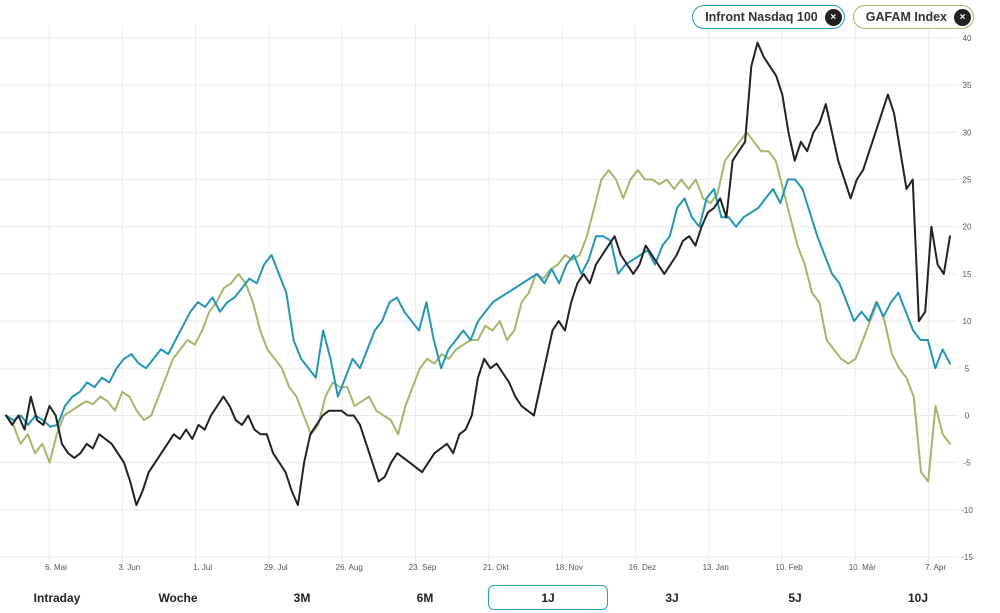  I want to click on x-tick-label: 10. Feb, so click(789, 567).